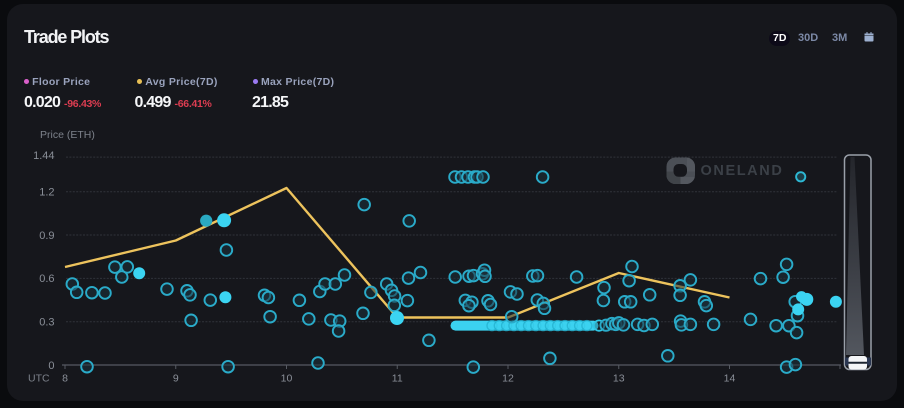 The height and width of the screenshot is (408, 904). I want to click on svg-text: 8, so click(65, 379).